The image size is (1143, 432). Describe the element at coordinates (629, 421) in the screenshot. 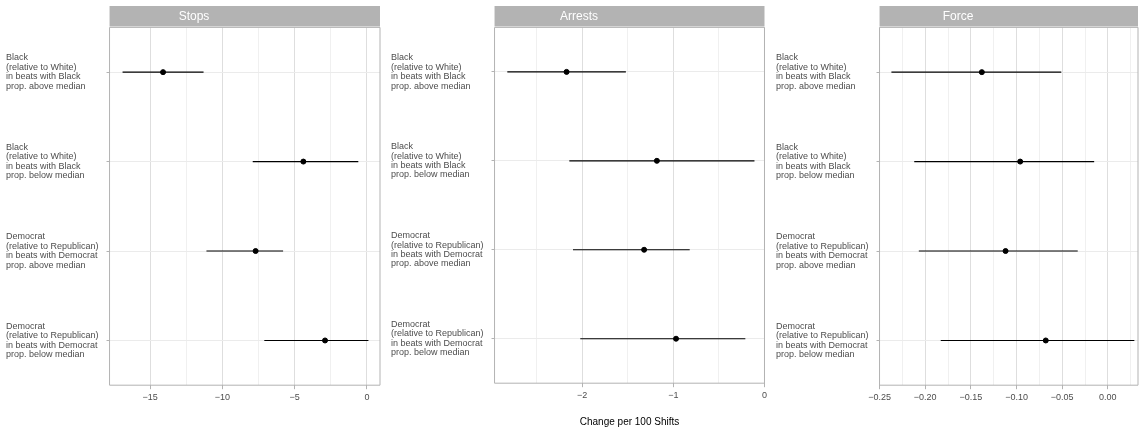

I see `x-axis-title: Change per 100 Shifts` at that location.